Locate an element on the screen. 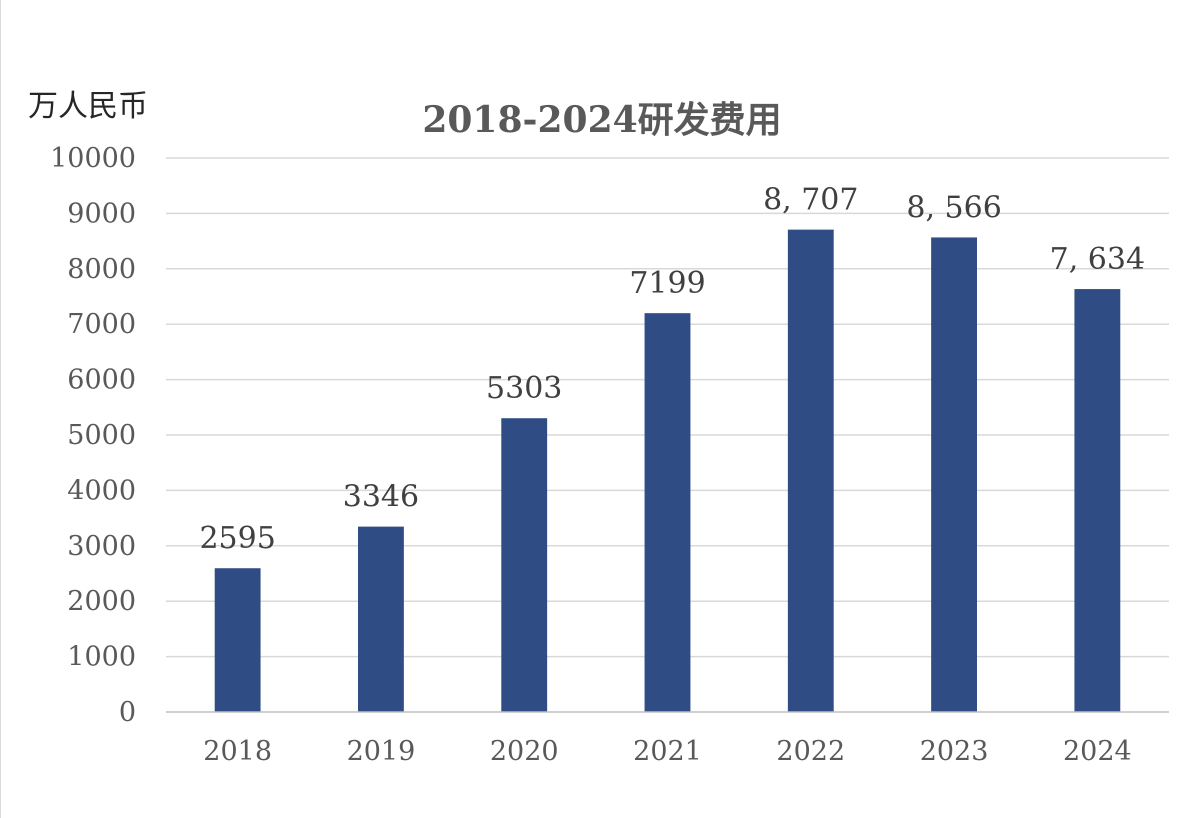  bar-2023 is located at coordinates (954, 474).